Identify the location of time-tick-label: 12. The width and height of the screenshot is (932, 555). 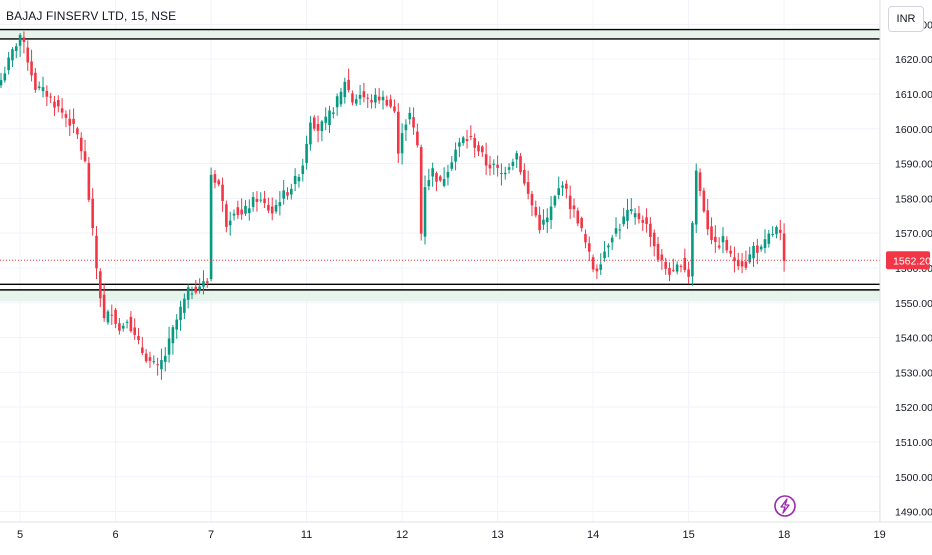
(402, 535).